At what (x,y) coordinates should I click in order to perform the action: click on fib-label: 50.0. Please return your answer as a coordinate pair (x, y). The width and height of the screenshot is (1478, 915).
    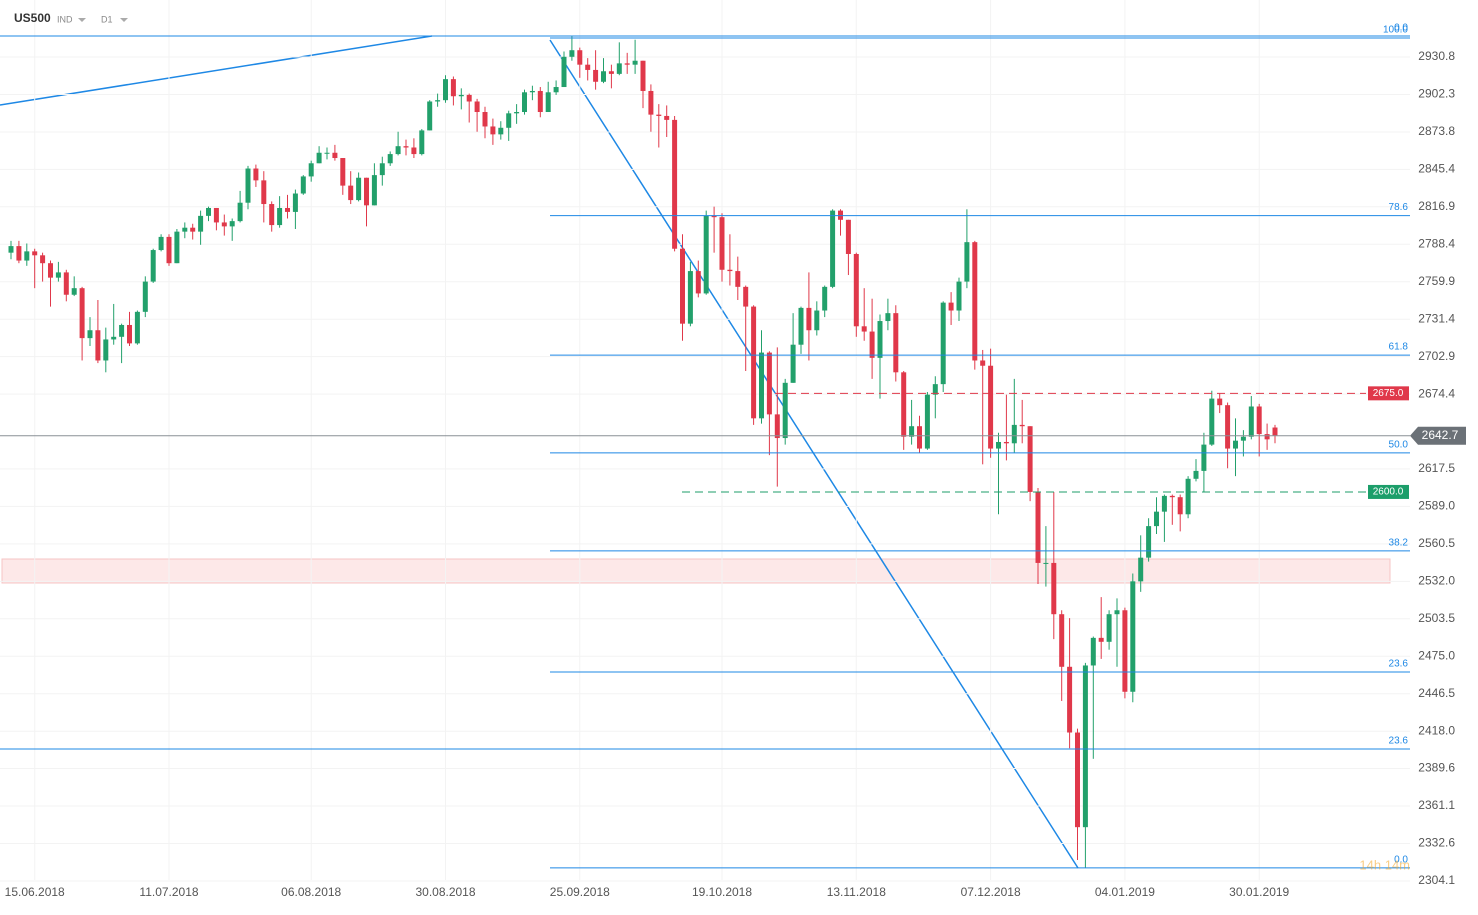
    Looking at the image, I should click on (1399, 445).